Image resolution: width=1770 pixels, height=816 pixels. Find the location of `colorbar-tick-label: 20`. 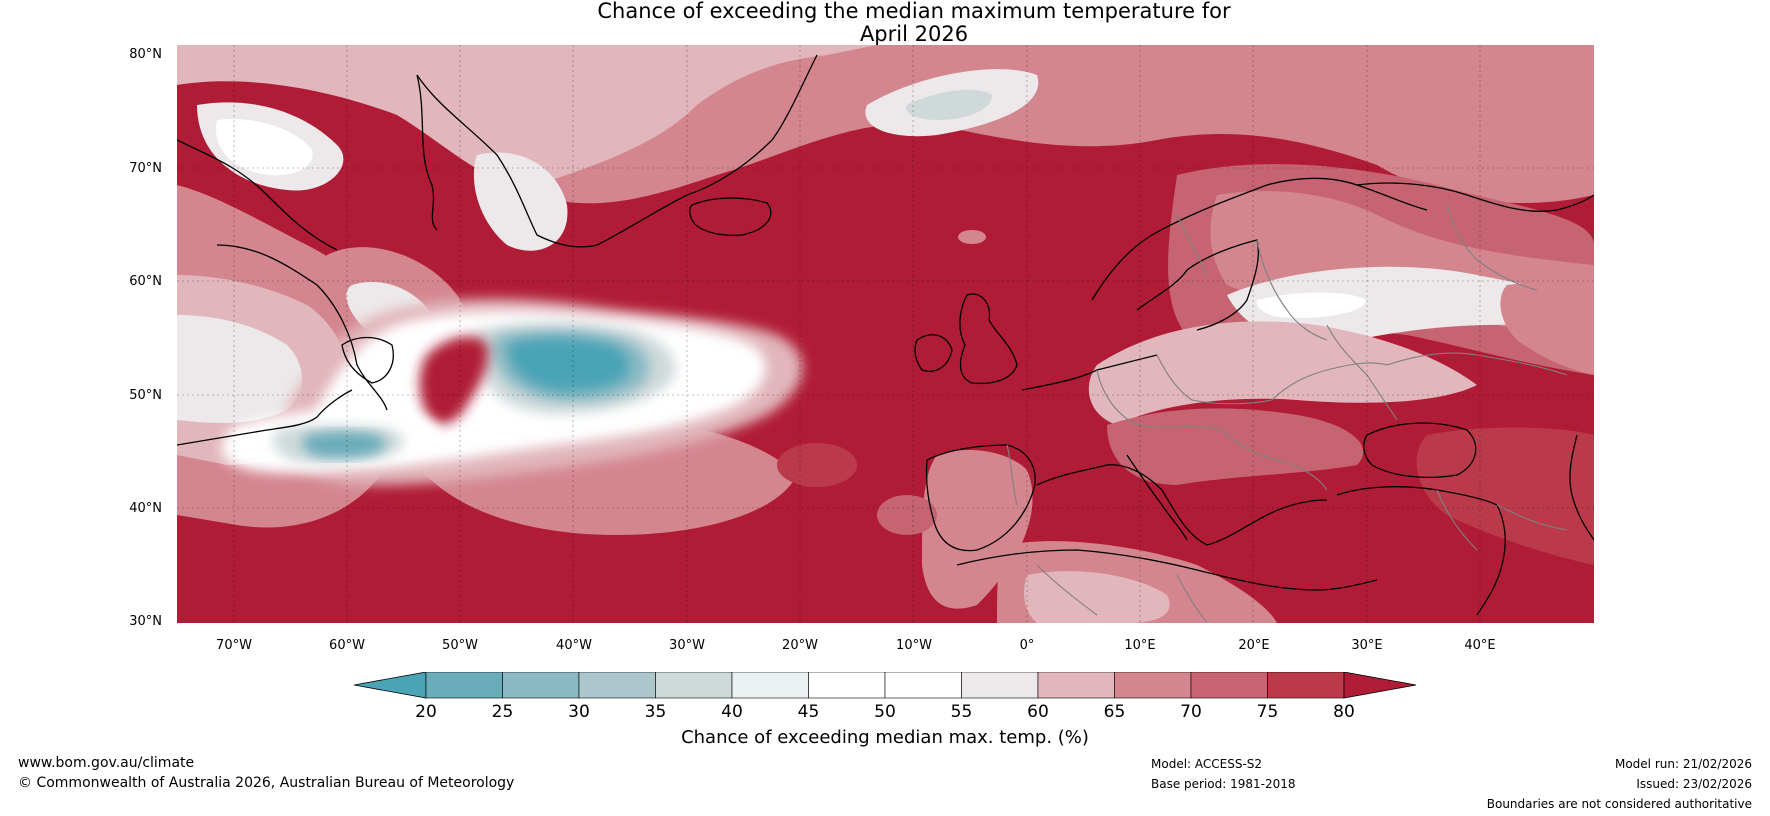

colorbar-tick-label: 20 is located at coordinates (426, 712).